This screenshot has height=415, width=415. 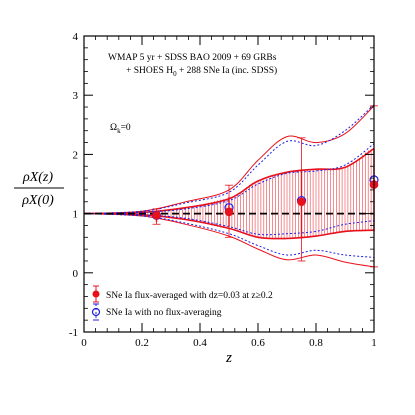 I want to click on y-tick-label: 1, so click(x=76, y=215).